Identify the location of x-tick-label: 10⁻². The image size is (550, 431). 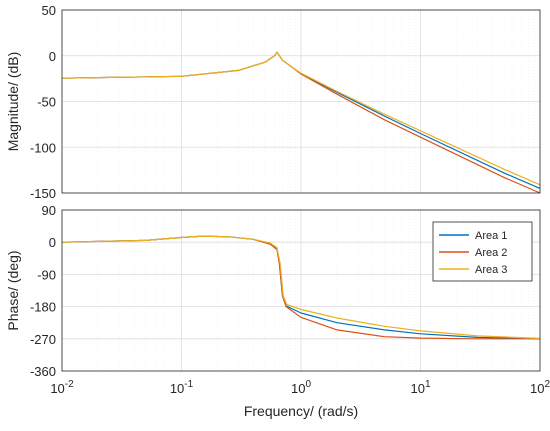
(62, 387).